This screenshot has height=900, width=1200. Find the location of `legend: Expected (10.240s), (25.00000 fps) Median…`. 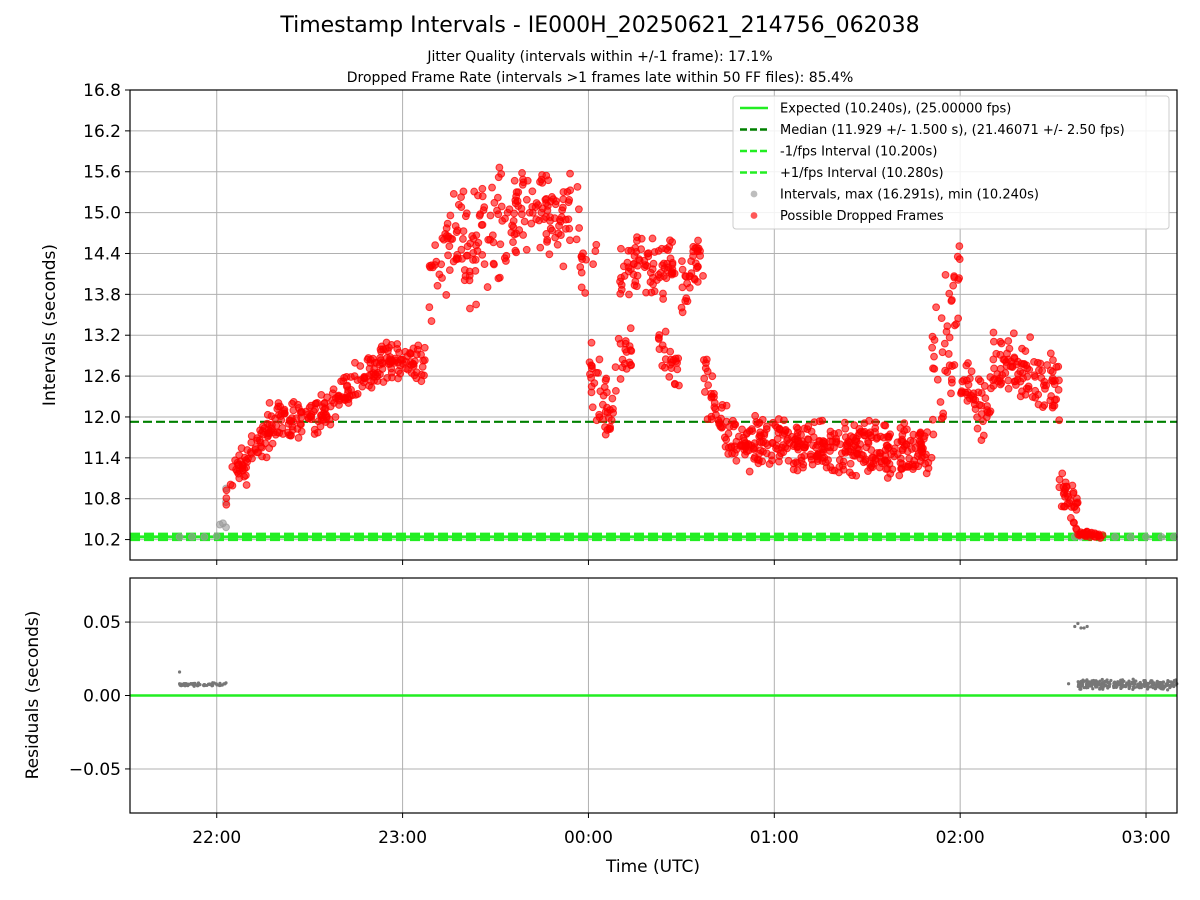

legend: Expected (10.240s), (25.00000 fps) Median… is located at coordinates (951, 162).